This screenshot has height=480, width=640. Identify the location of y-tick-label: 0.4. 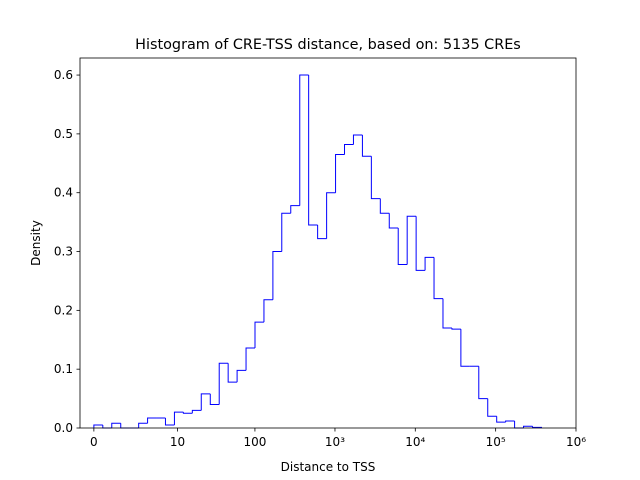
(63, 193).